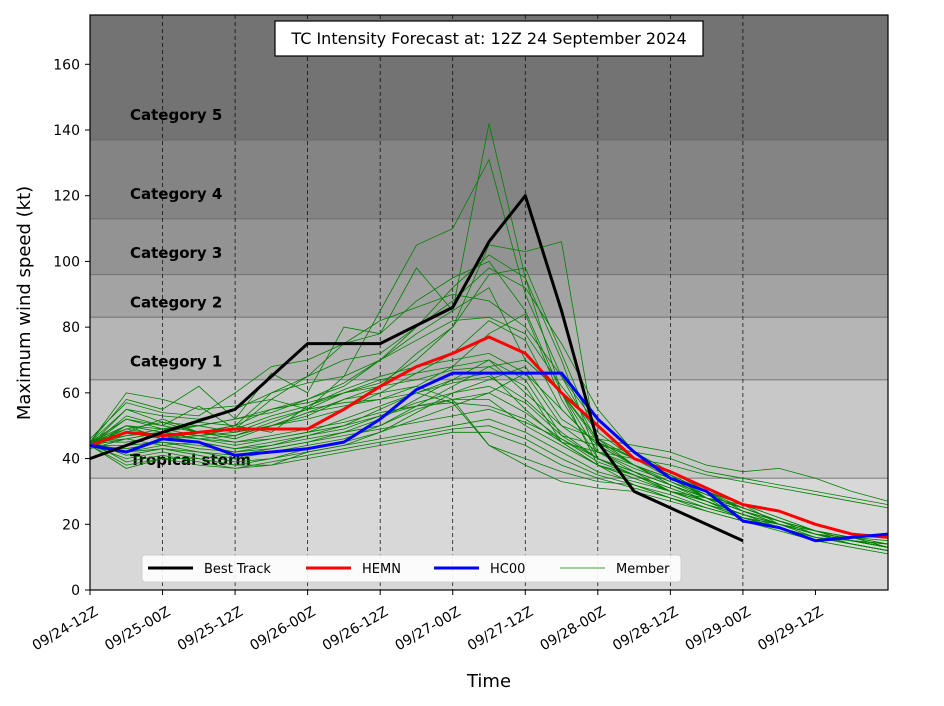 The height and width of the screenshot is (706, 944). I want to click on x-tick-label-7: 09/28-00Z, so click(573, 629).